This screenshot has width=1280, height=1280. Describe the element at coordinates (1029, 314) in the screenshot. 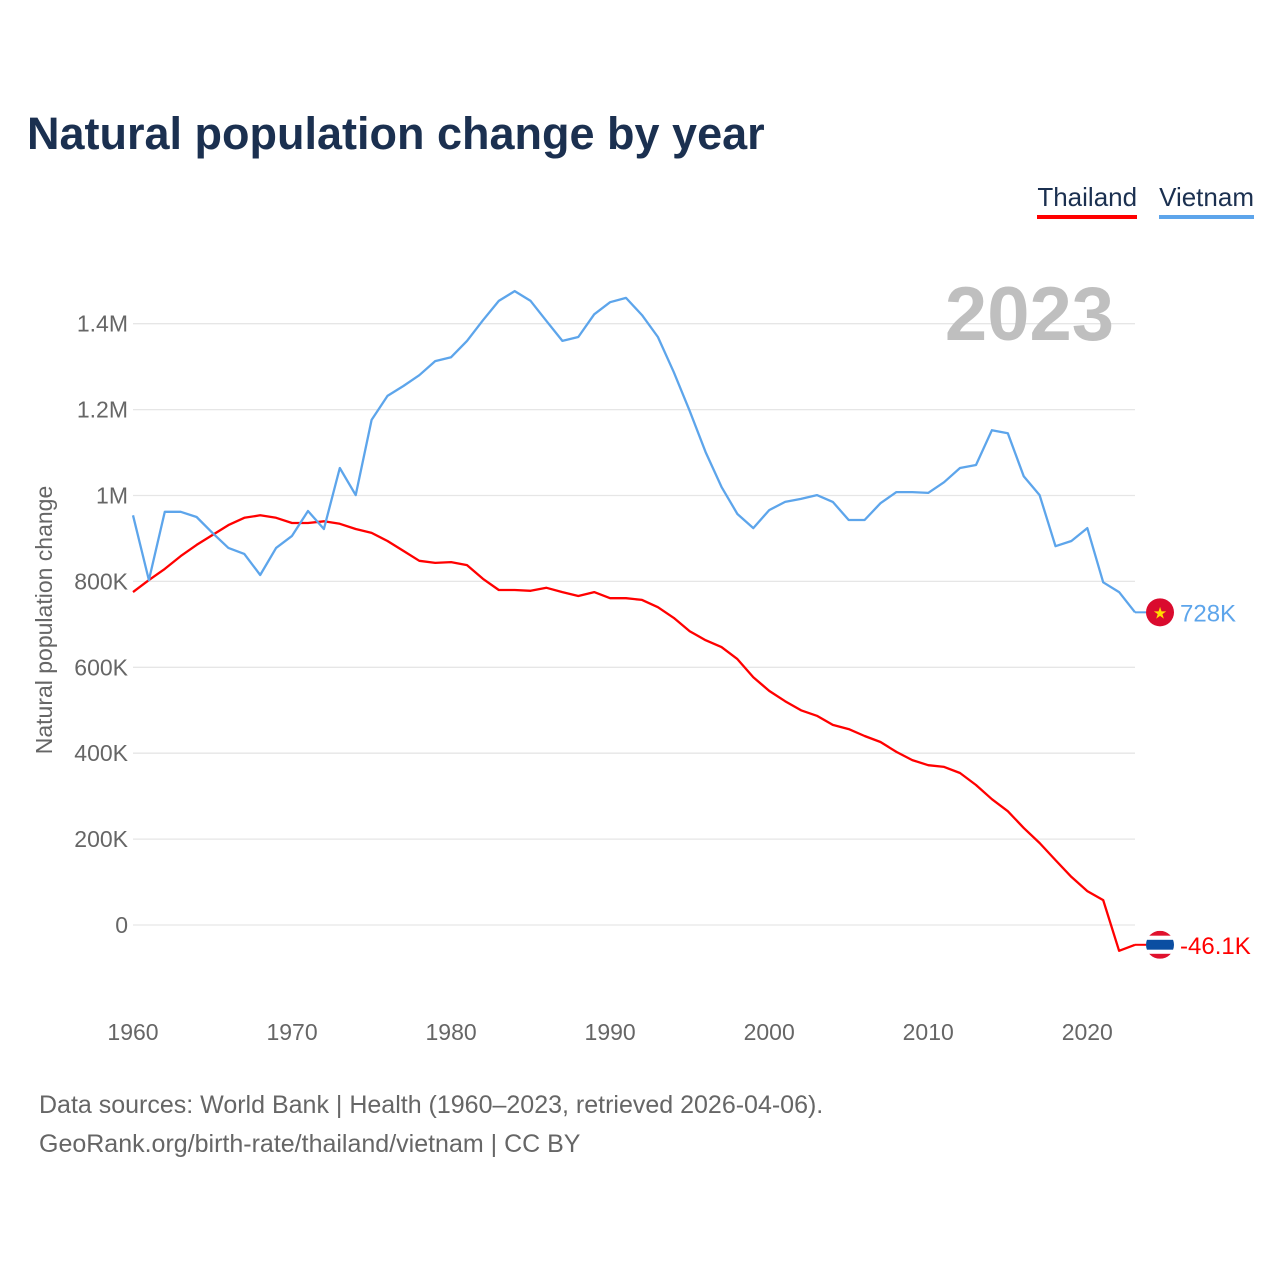

I see `year-watermark: 2023` at that location.